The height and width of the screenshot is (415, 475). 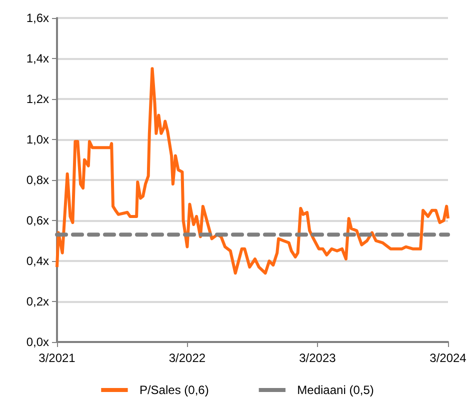 What do you see at coordinates (37, 221) in the screenshot?
I see `y-tick-label: 0,6x` at bounding box center [37, 221].